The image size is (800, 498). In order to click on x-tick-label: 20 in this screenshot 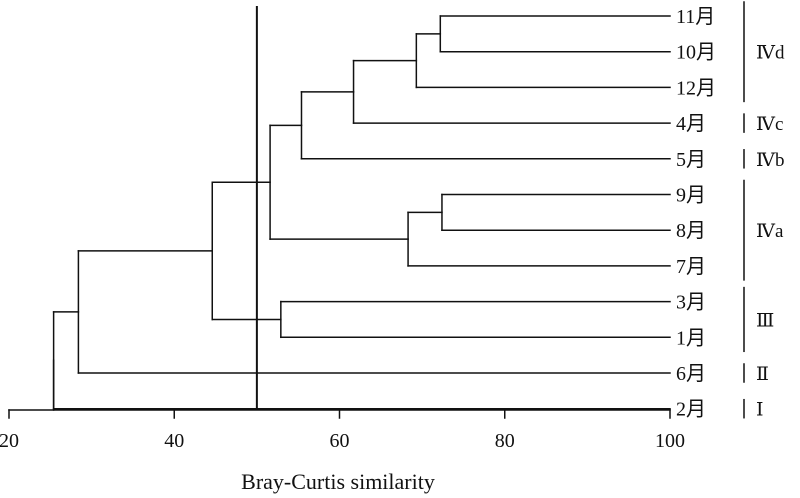, I will do `click(9, 441)`.